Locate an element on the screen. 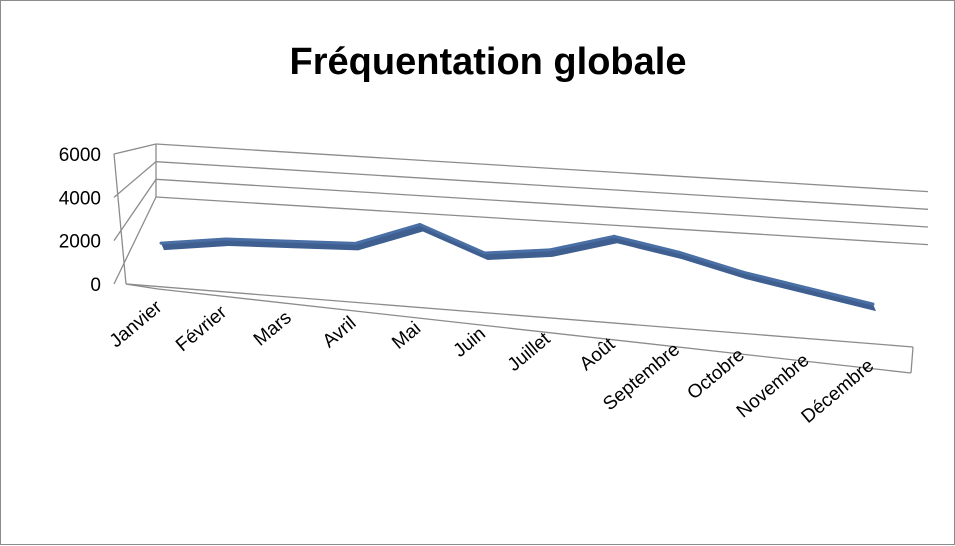 This screenshot has width=955, height=546. floor-base-edge is located at coordinates (534, 331).